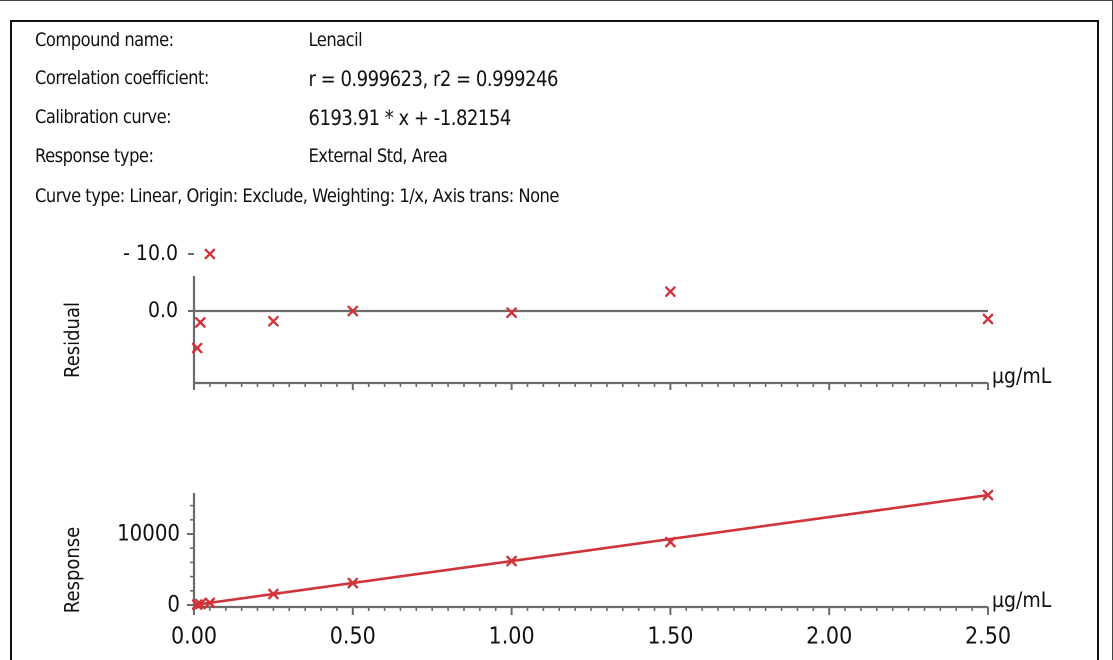 The height and width of the screenshot is (660, 1113). I want to click on response-y-label-group: Response, so click(72, 570).